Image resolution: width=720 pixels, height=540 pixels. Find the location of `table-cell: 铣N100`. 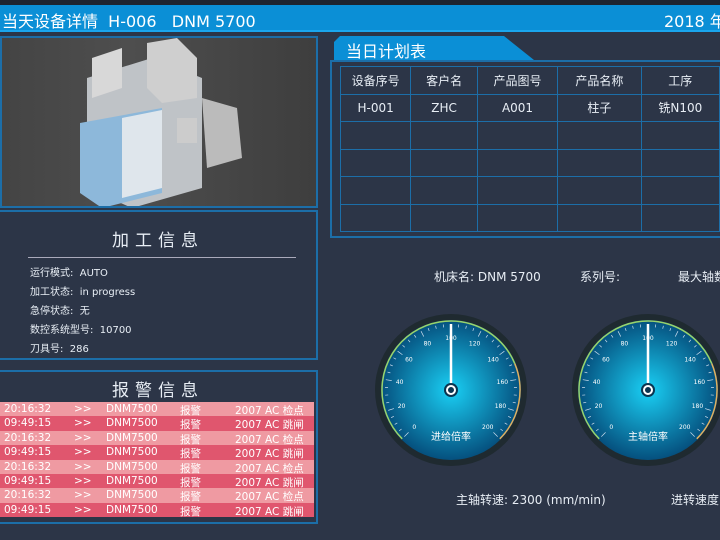

table-cell: 铣N100 is located at coordinates (680, 107).